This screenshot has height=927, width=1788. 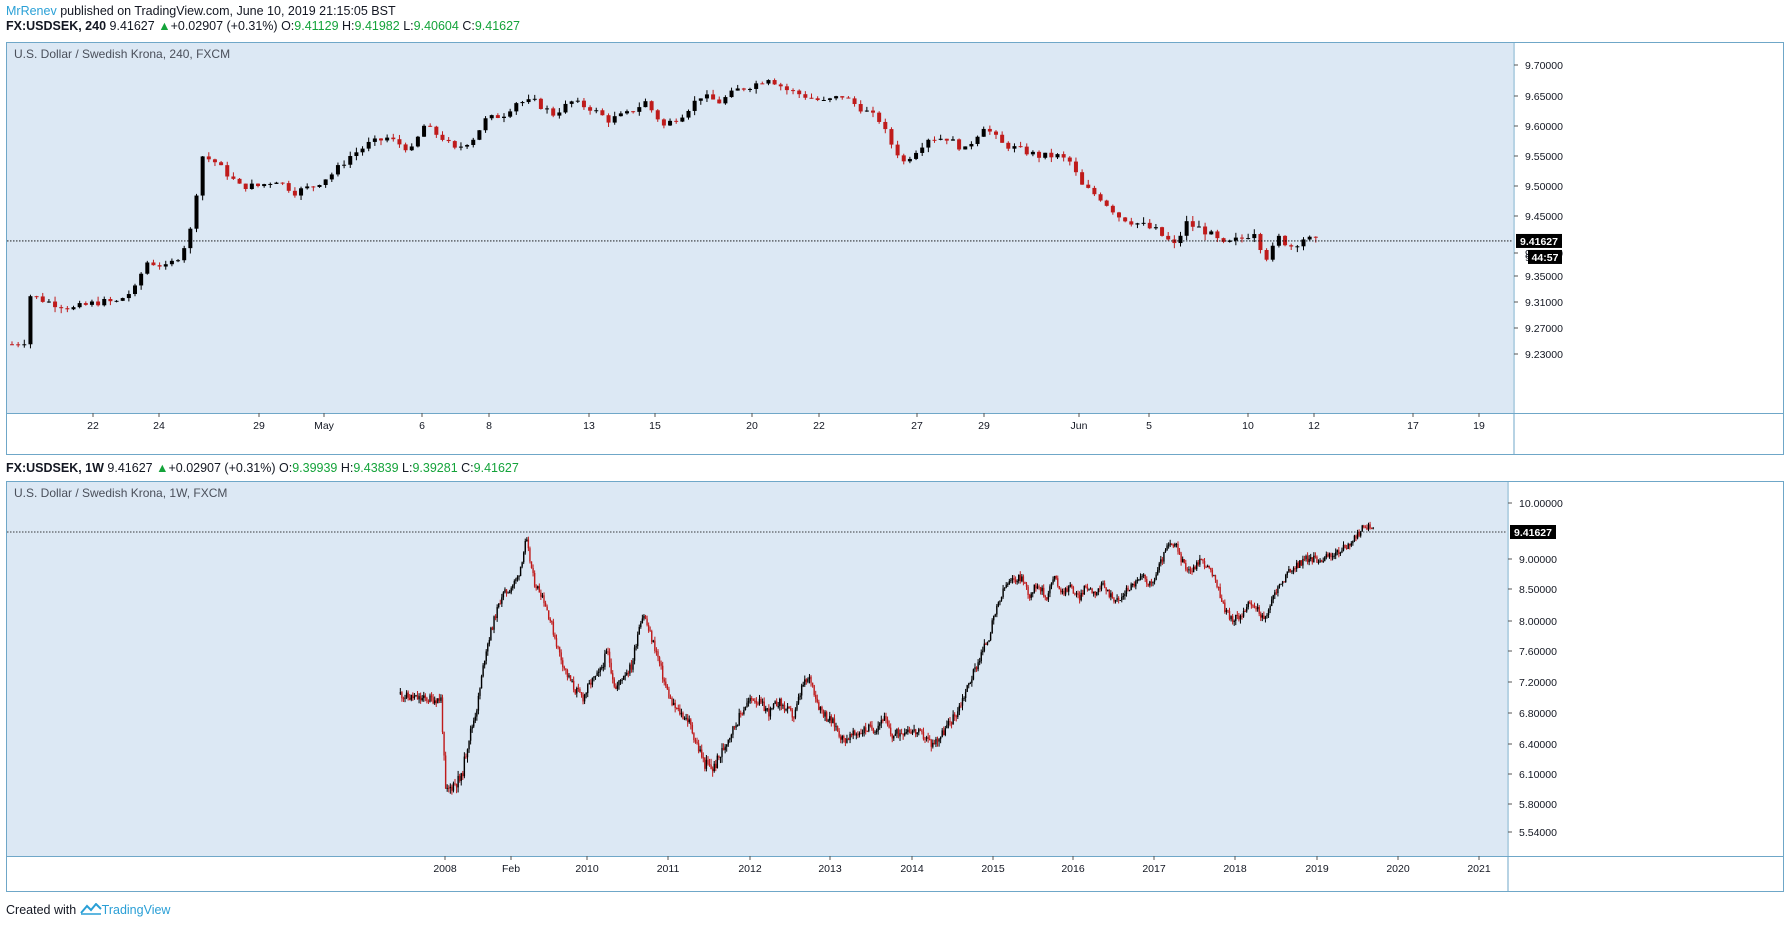 What do you see at coordinates (1479, 426) in the screenshot?
I see `x-tick-label: 19` at bounding box center [1479, 426].